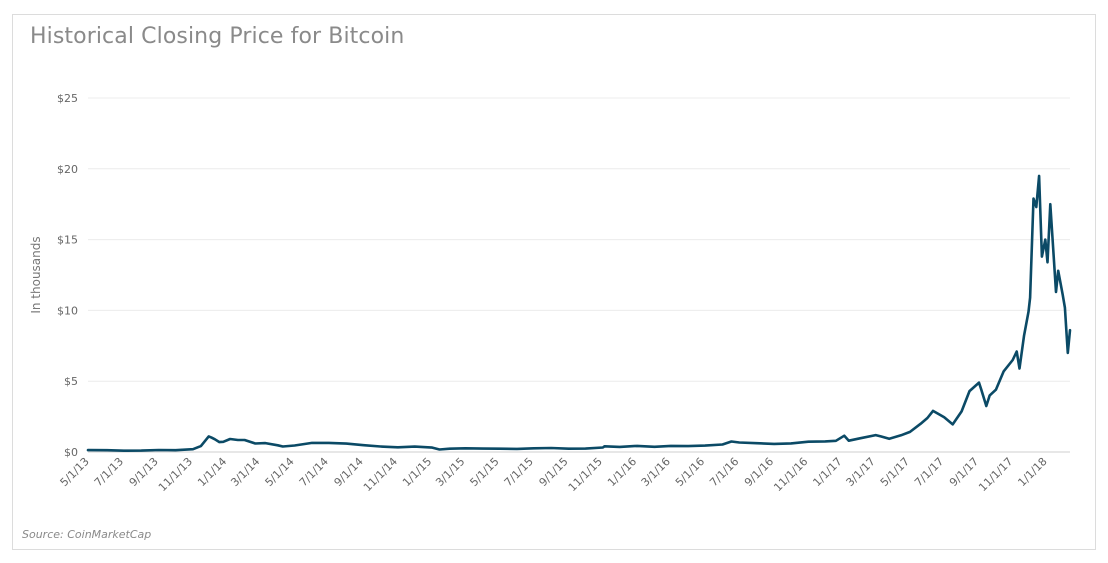 This screenshot has width=1108, height=563. What do you see at coordinates (71, 452) in the screenshot?
I see `y-tick-label: $0` at bounding box center [71, 452].